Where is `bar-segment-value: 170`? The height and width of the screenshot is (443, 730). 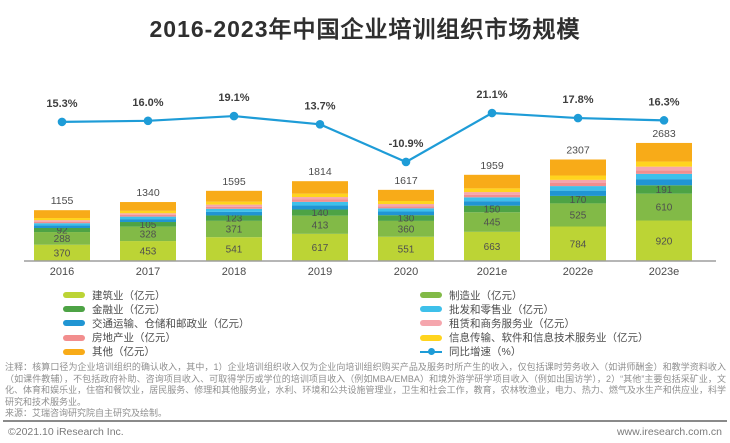 bar-segment-value: 170 is located at coordinates (578, 200).